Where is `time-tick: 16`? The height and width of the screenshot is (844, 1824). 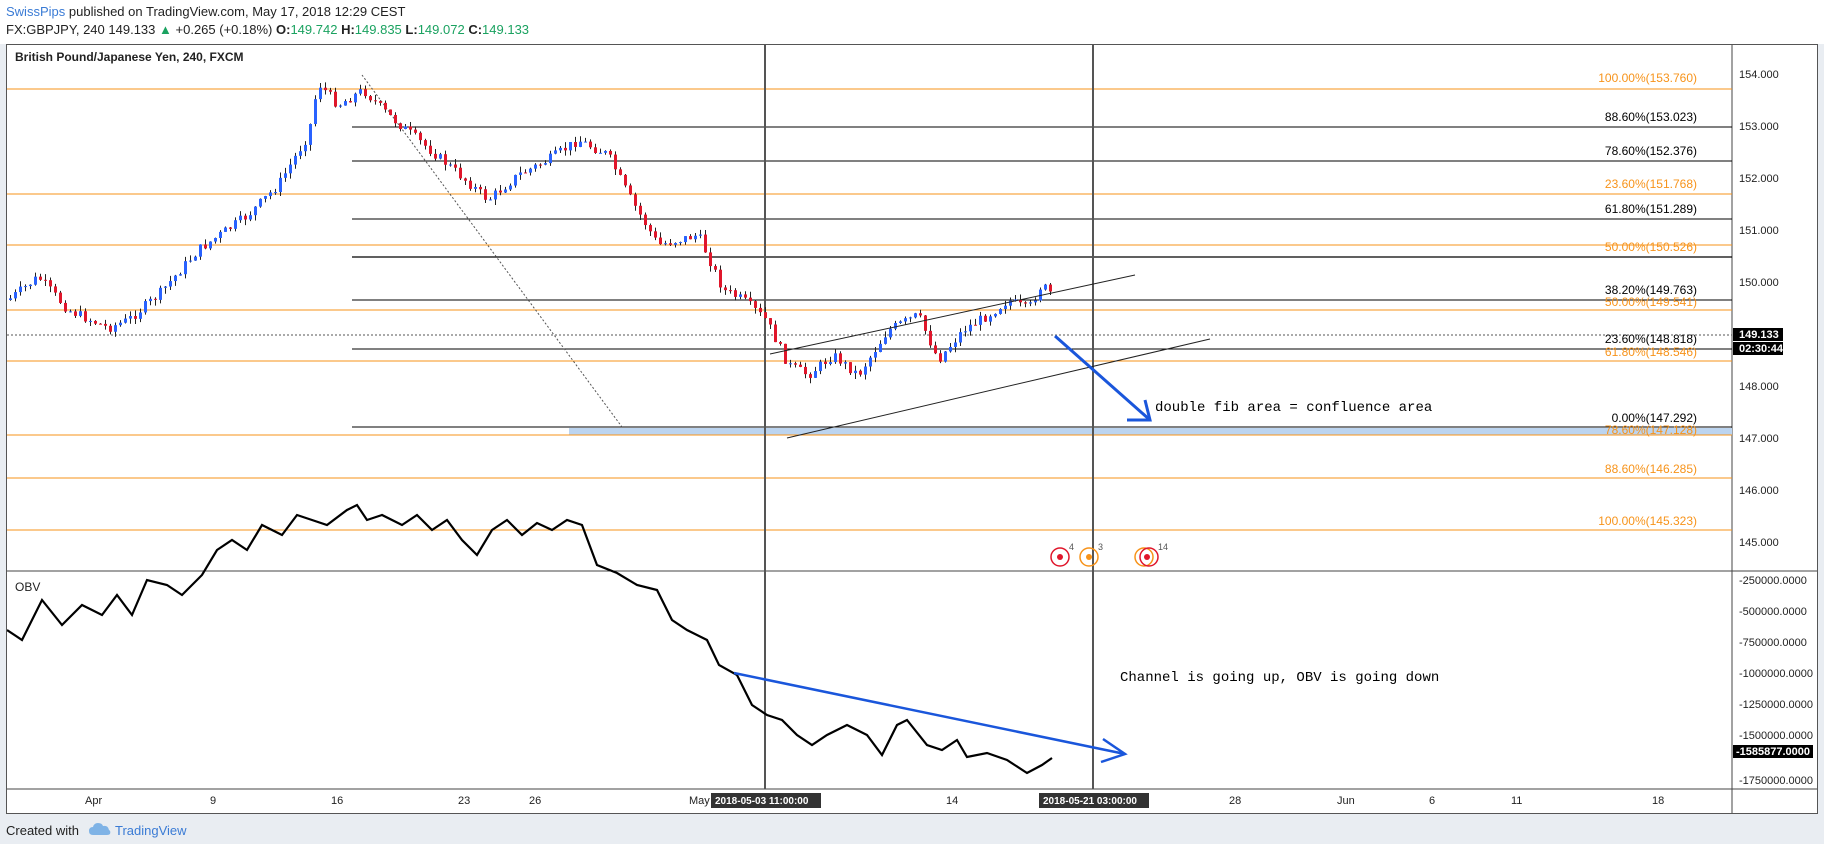
time-tick: 16 is located at coordinates (337, 801).